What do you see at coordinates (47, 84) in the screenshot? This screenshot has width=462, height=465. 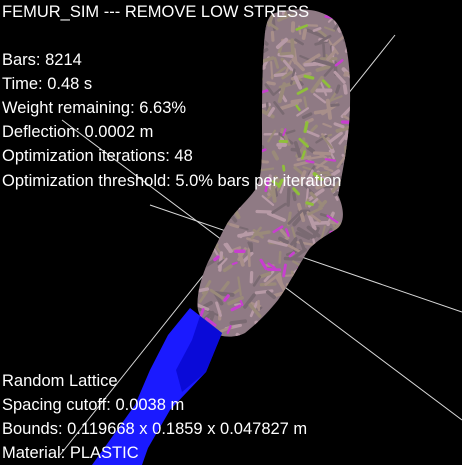 I see `time-value: Time: 0.48 s` at bounding box center [47, 84].